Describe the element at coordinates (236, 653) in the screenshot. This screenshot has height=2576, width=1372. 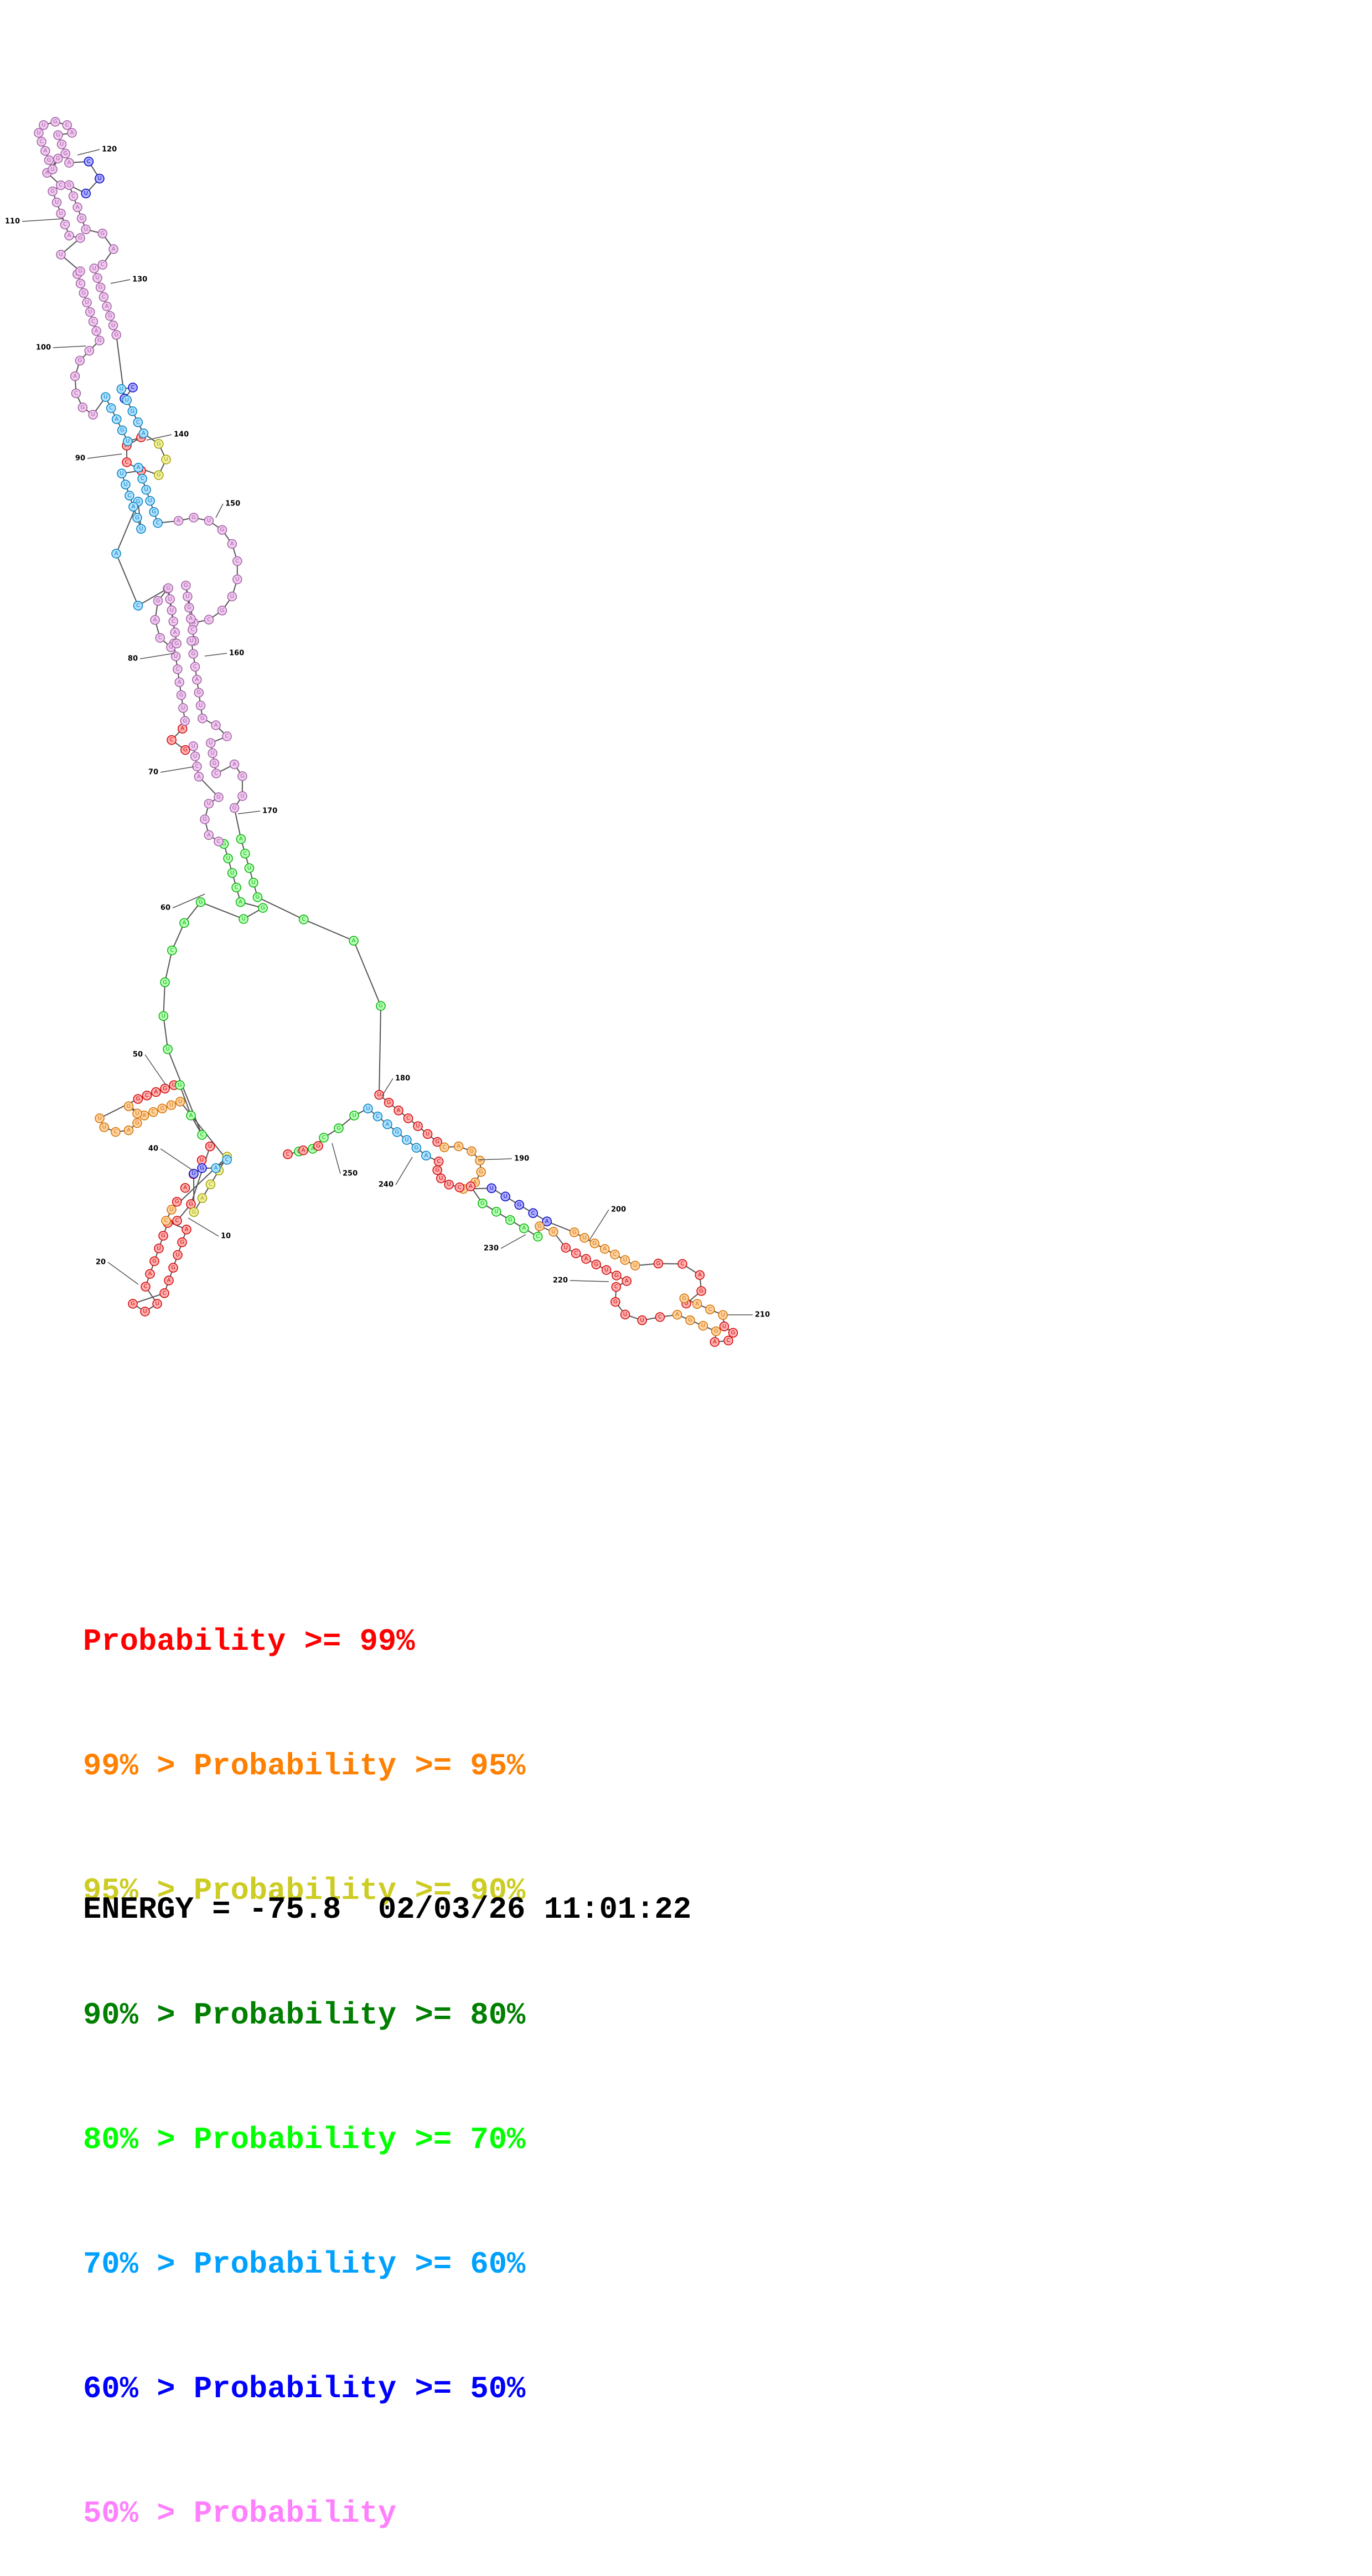
I see `svg-text: 160` at that location.